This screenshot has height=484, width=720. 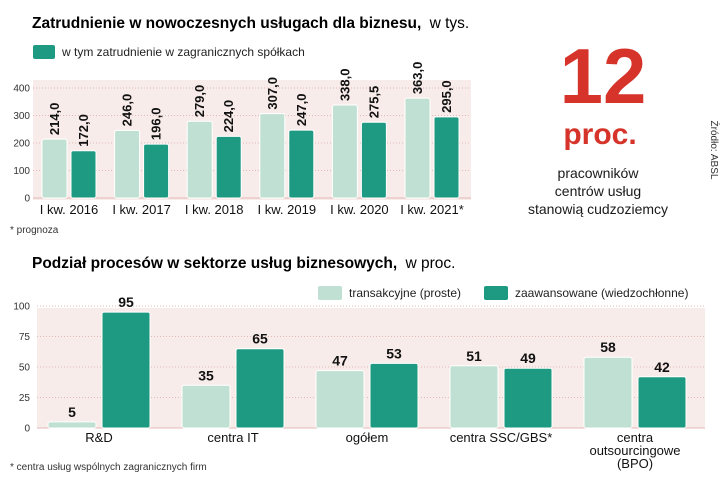 I want to click on x-tick-label: R&D, so click(x=98, y=437).